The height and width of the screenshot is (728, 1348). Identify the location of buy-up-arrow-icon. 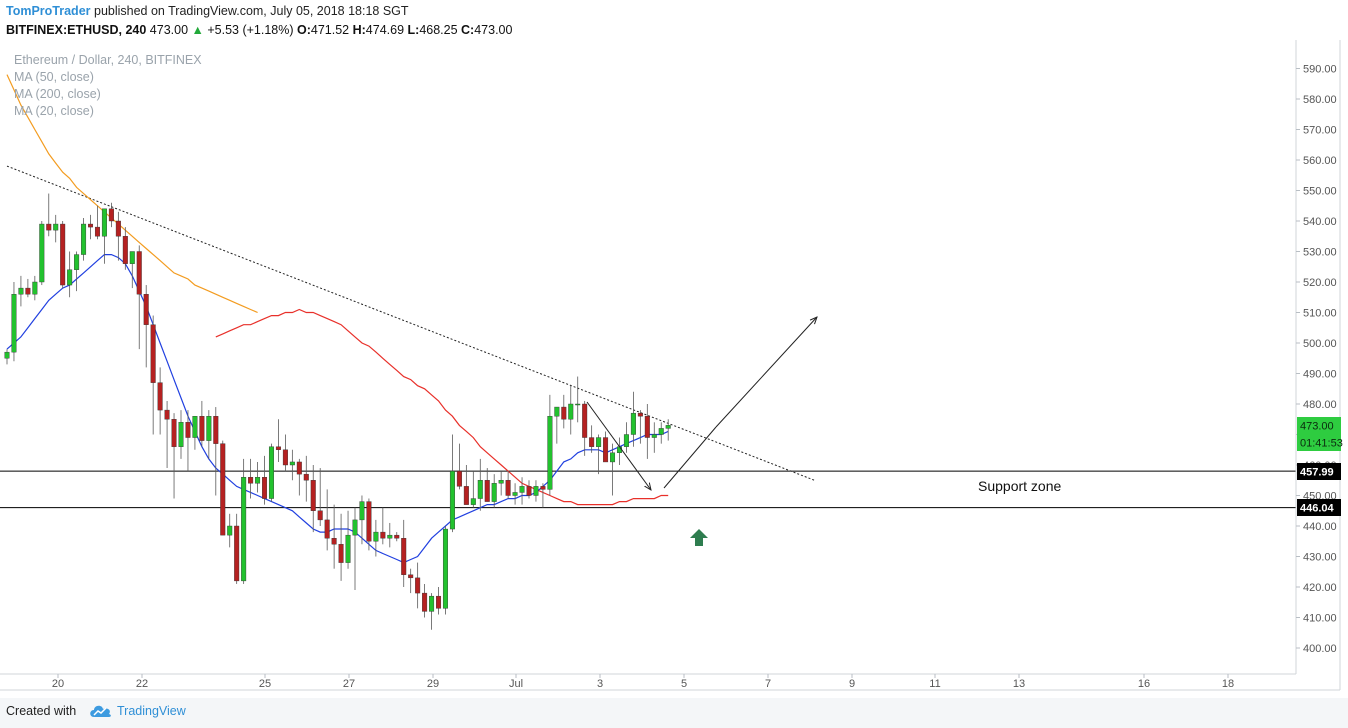
(699, 537).